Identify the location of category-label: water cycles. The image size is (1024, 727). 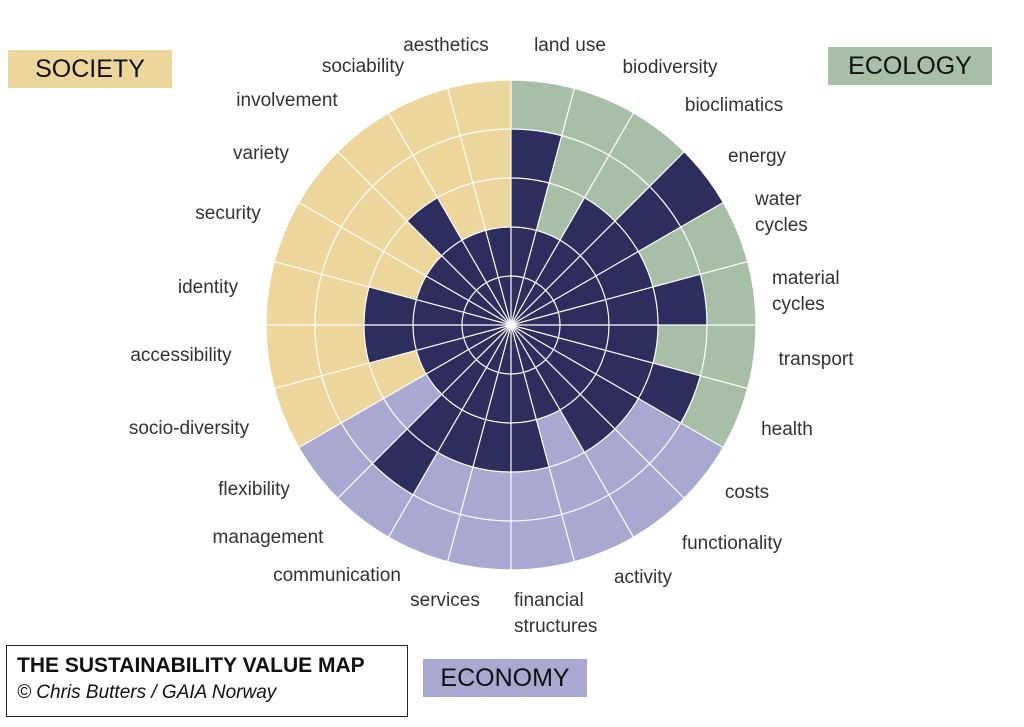
(781, 212).